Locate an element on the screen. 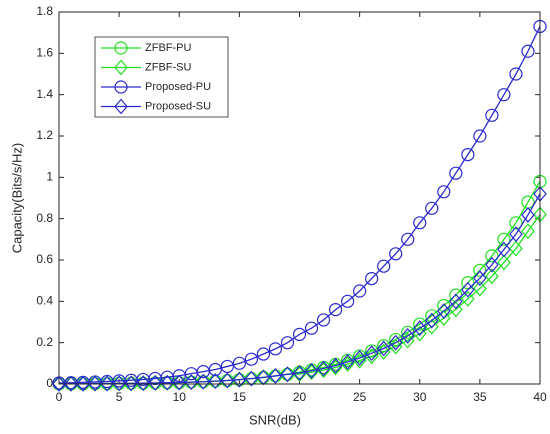  y-tick-label: 0.4 is located at coordinates (44, 301).